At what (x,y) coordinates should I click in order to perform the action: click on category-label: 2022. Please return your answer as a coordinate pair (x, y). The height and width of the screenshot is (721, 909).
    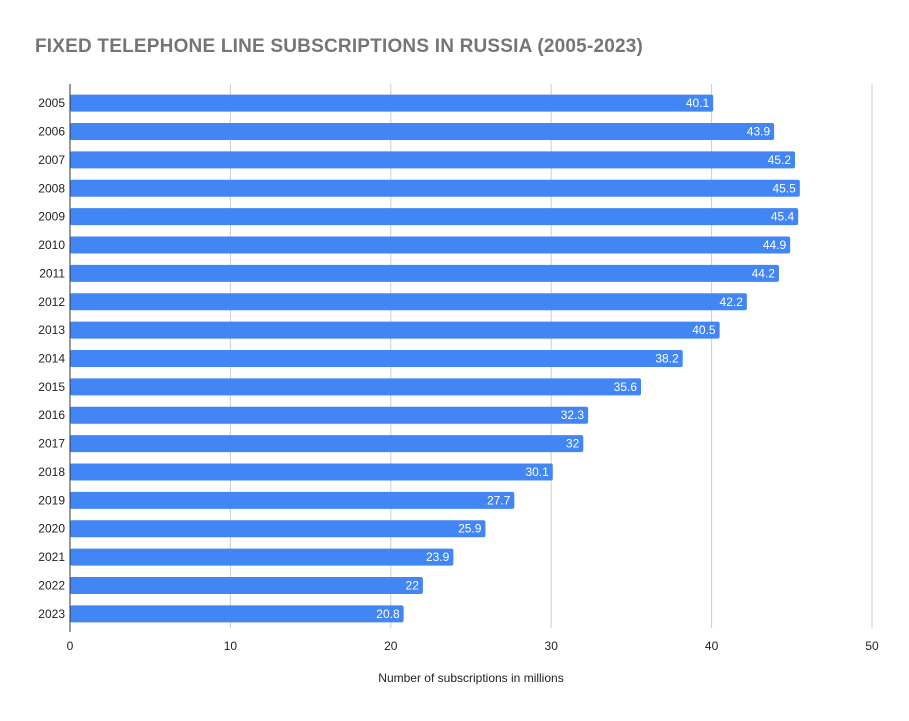
    Looking at the image, I should click on (51, 585).